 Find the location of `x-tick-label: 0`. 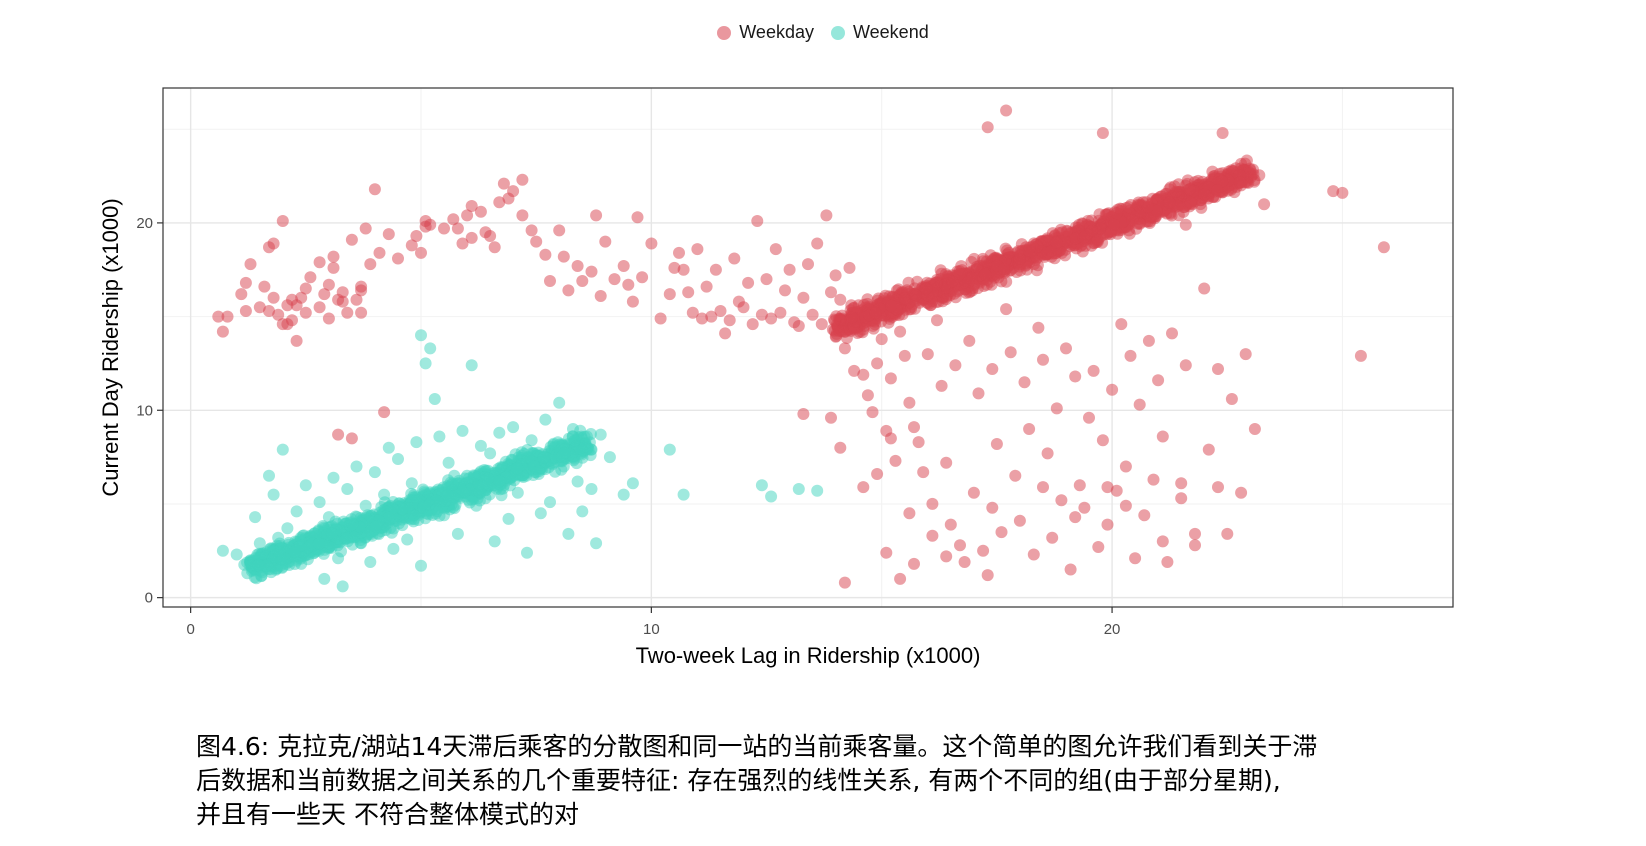

x-tick-label: 0 is located at coordinates (190, 629).